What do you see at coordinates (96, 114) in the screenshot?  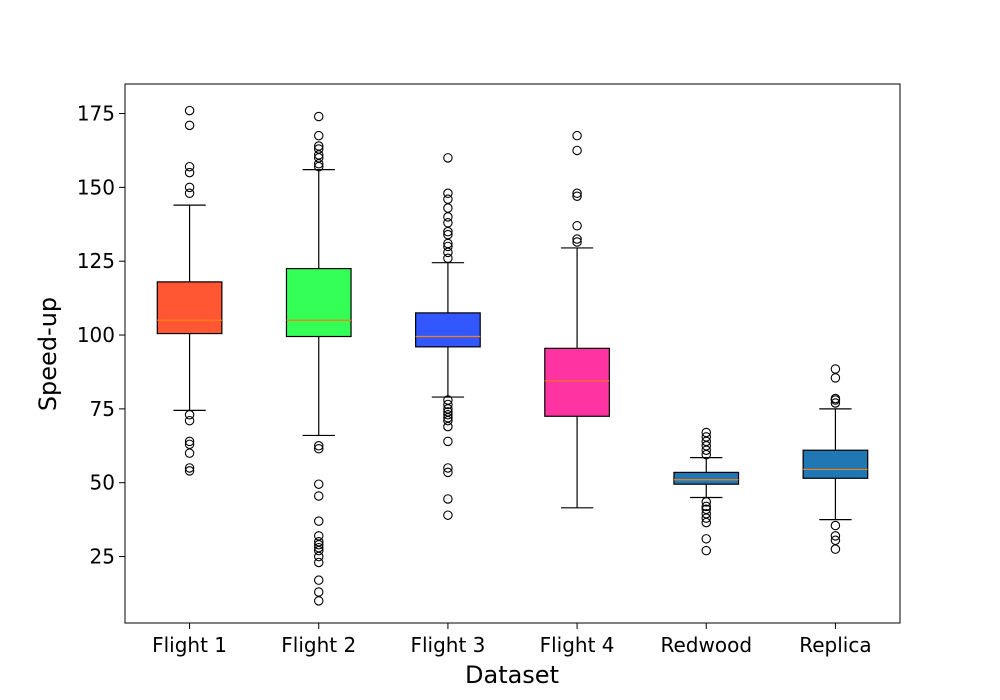 I see `y-tick-label: 175` at bounding box center [96, 114].